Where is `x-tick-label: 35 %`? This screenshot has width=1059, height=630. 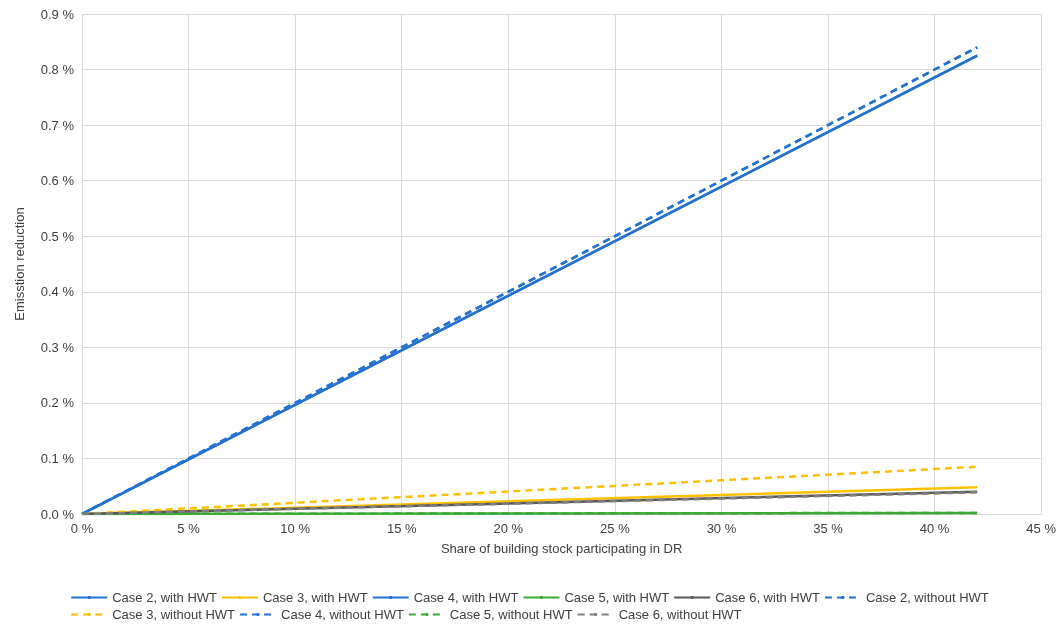
x-tick-label: 35 % is located at coordinates (828, 528).